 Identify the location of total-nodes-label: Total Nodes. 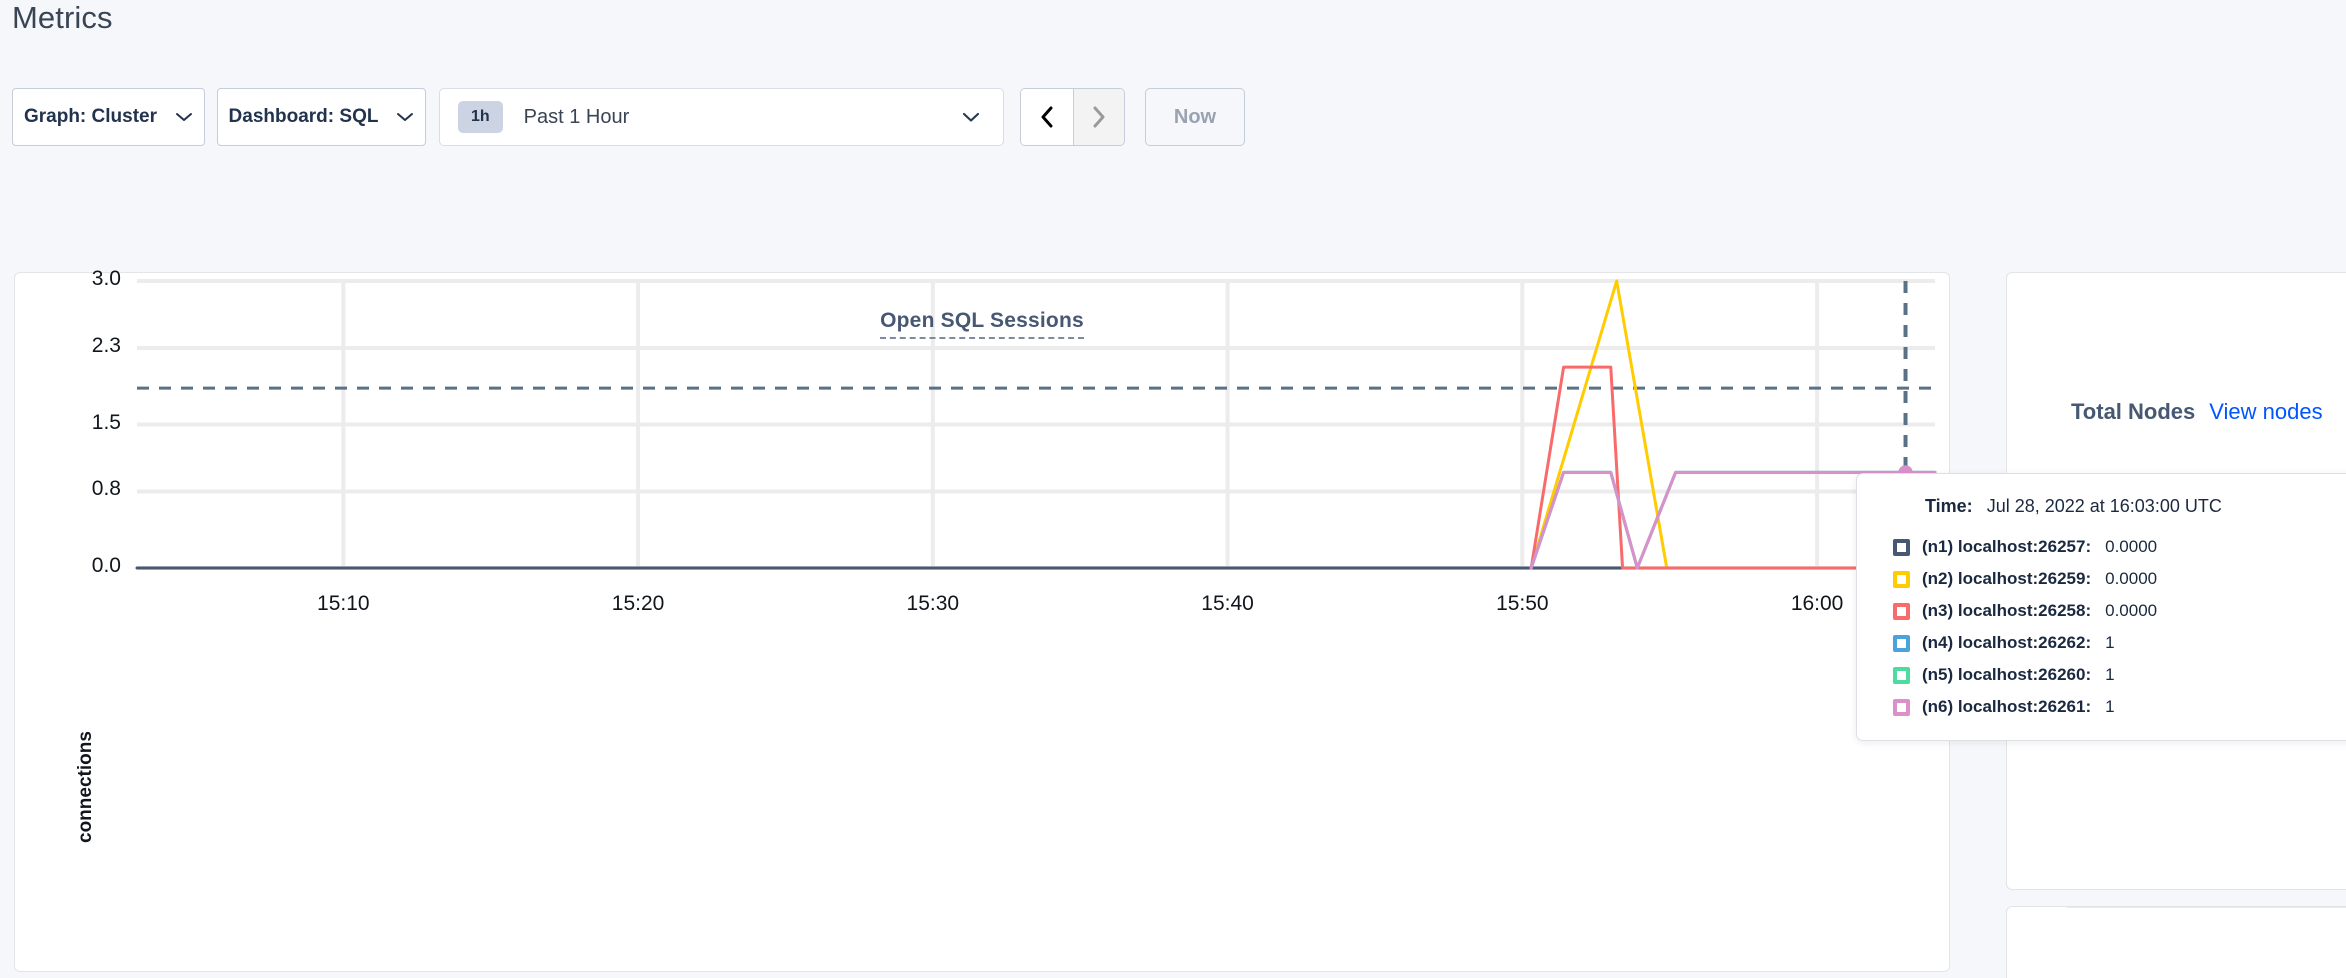
(2133, 411).